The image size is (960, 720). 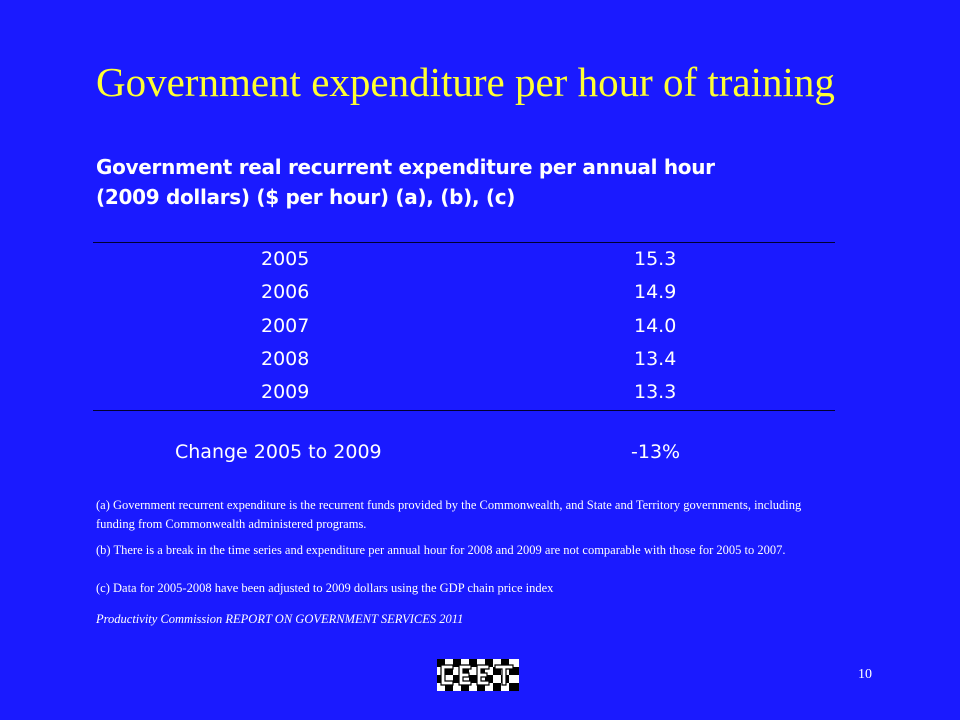 What do you see at coordinates (285, 259) in the screenshot?
I see `year-cell: 2005` at bounding box center [285, 259].